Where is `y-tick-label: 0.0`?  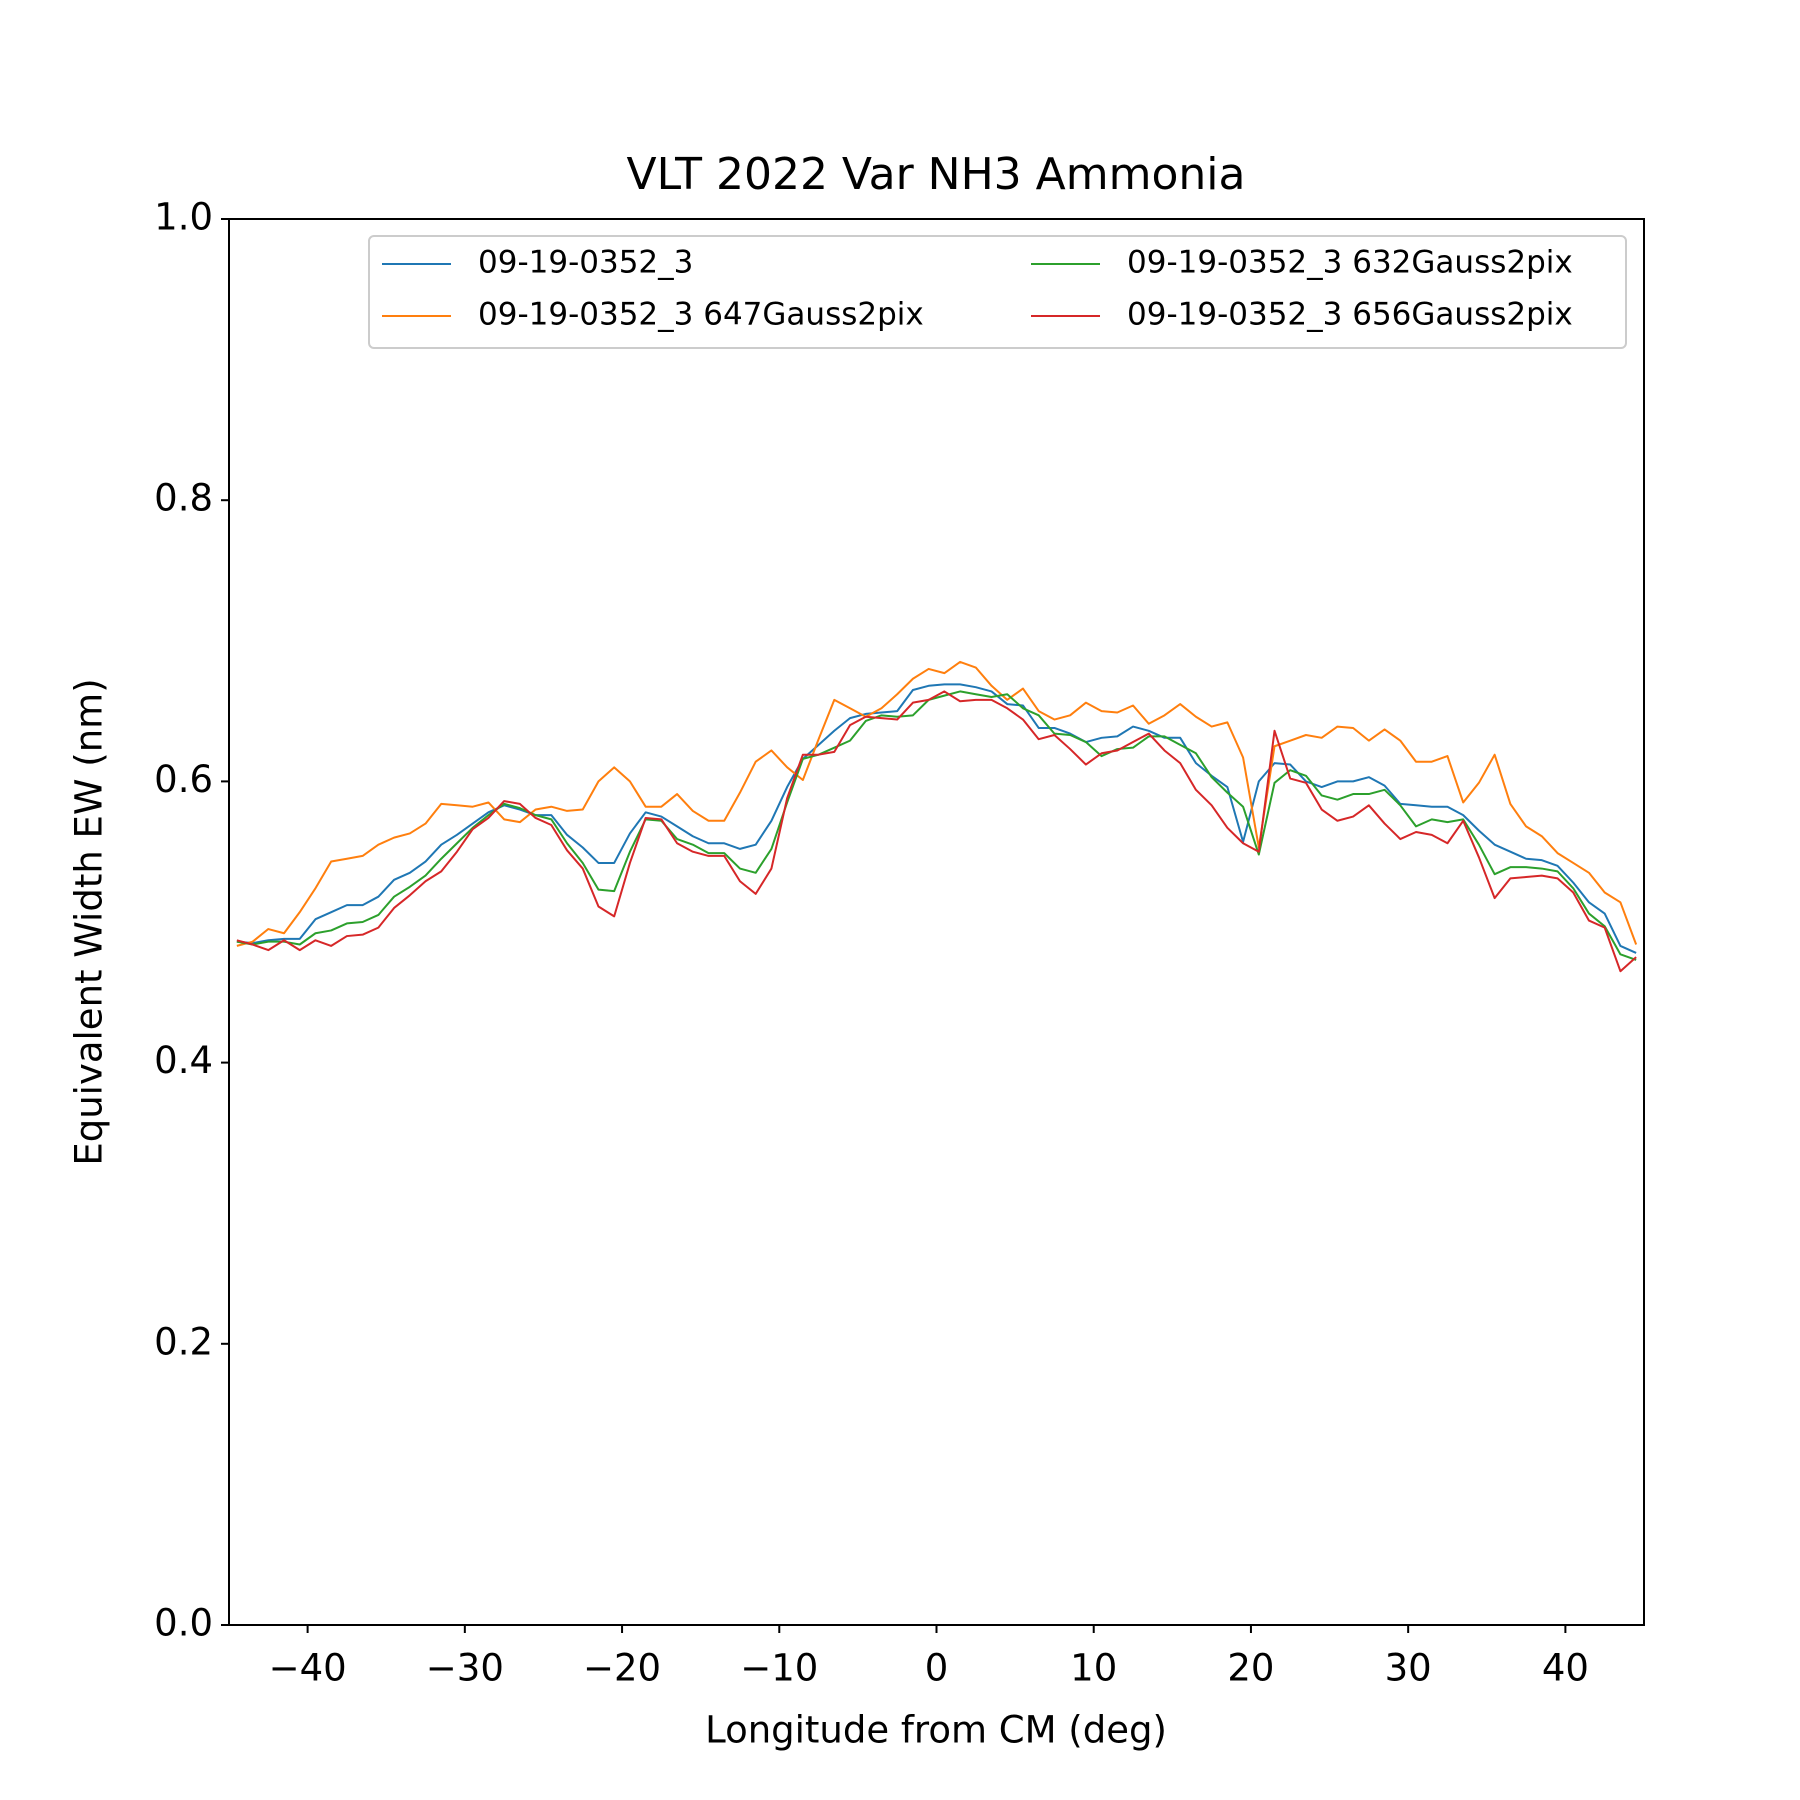
y-tick-label: 0.0 is located at coordinates (183, 1623).